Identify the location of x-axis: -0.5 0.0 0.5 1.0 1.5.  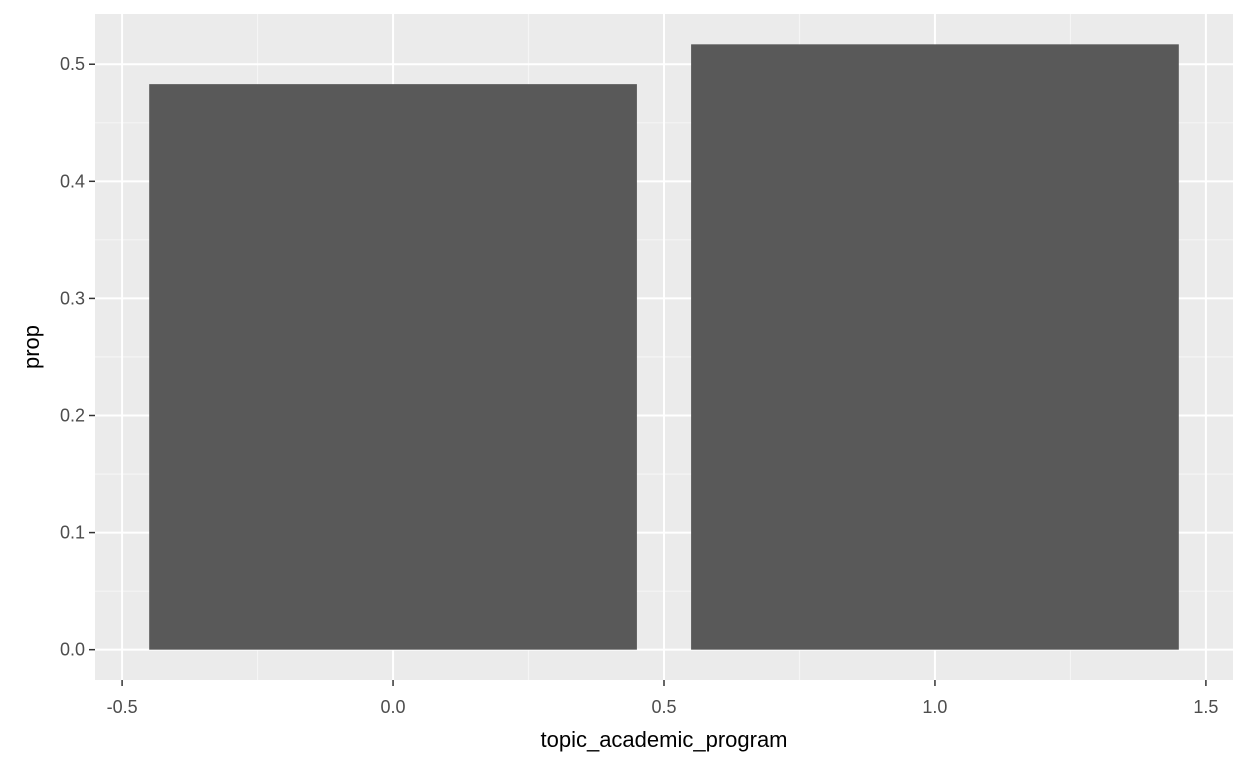
(662, 698).